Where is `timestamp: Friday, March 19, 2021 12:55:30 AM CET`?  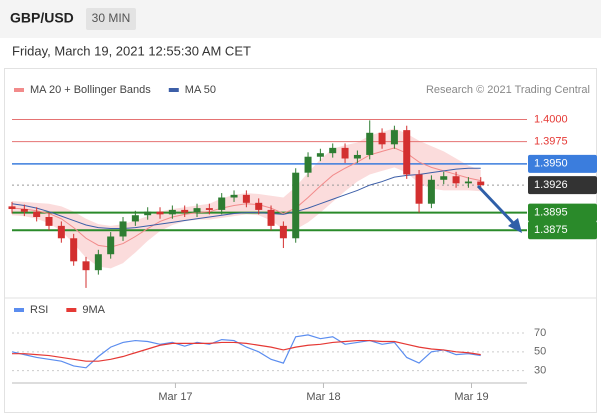
timestamp: Friday, March 19, 2021 12:55:30 AM CET is located at coordinates (131, 50).